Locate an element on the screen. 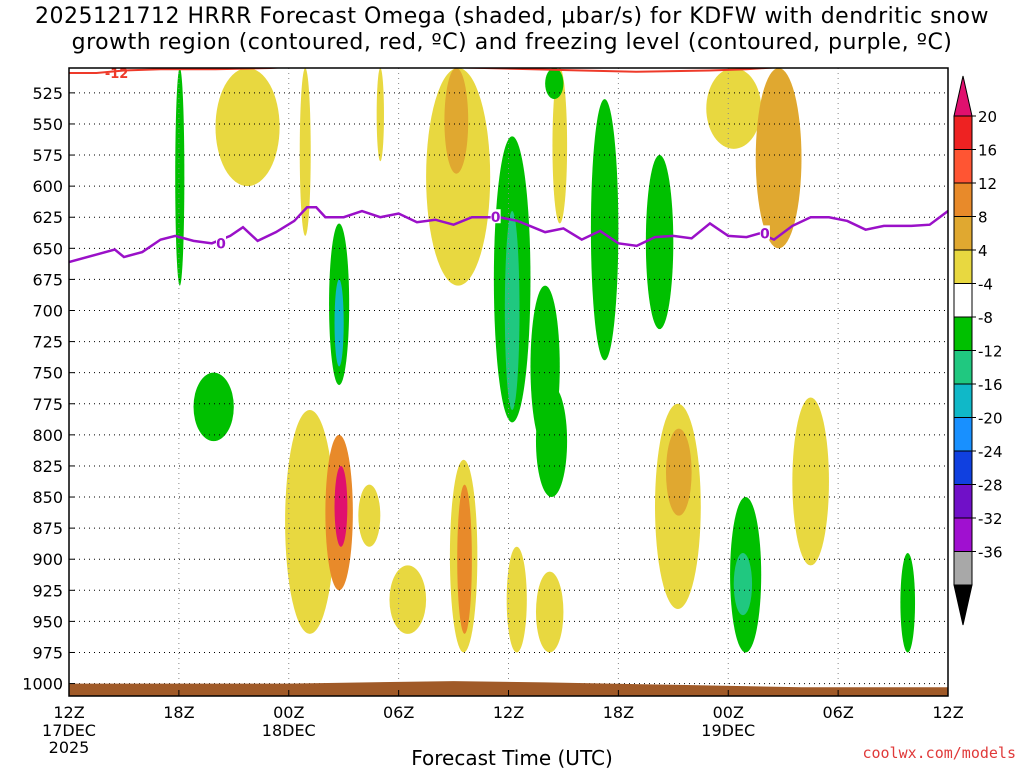 The height and width of the screenshot is (770, 1024). omega-positive-pos-d2 is located at coordinates (456, 121).